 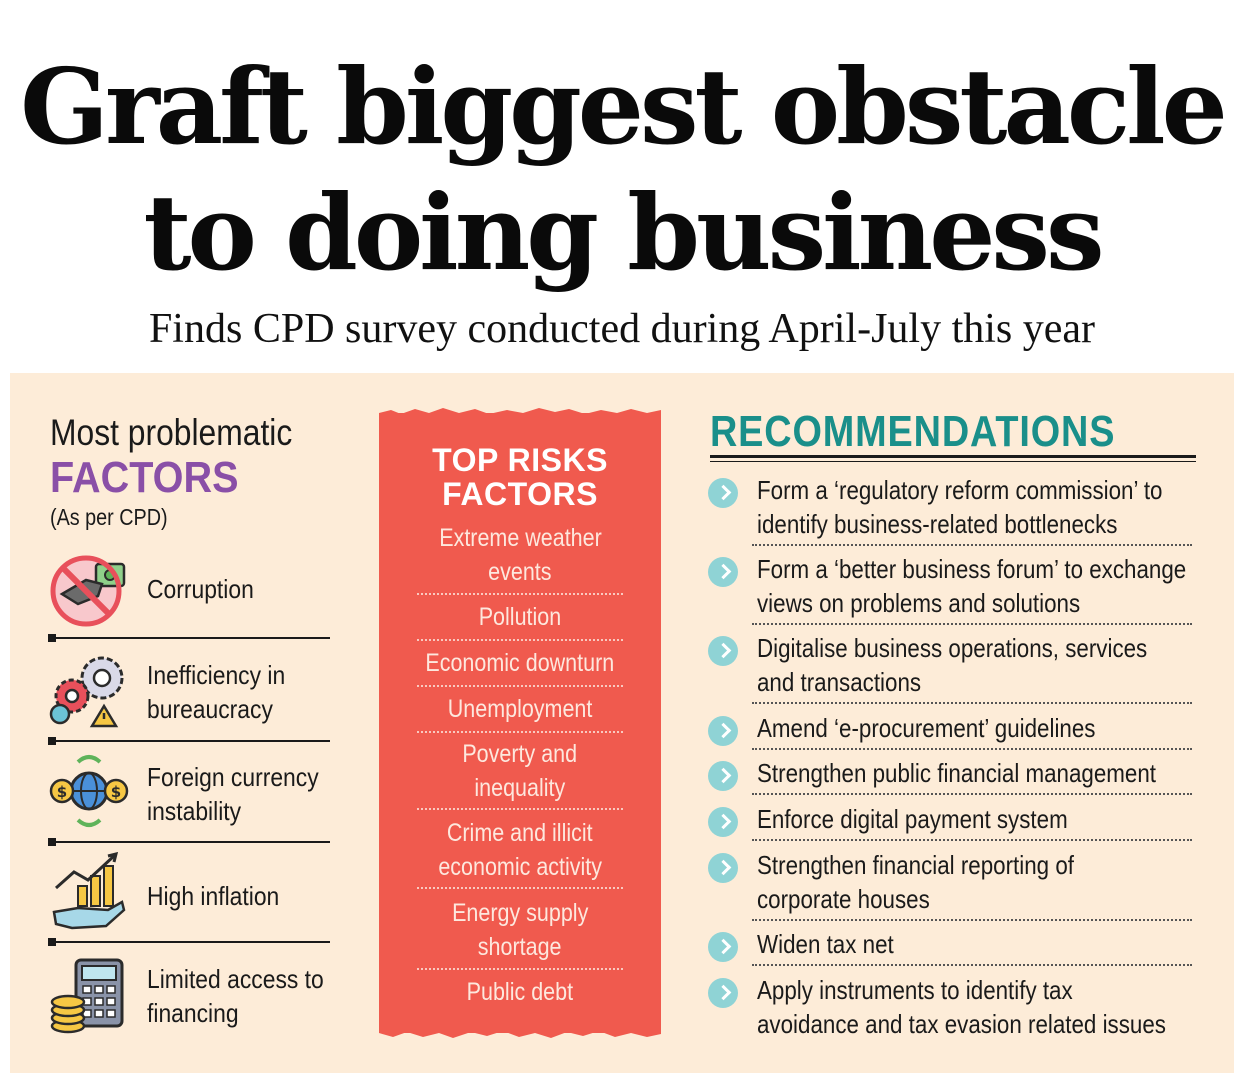 What do you see at coordinates (912, 819) in the screenshot?
I see `recommendation-text: Enforce digital payment system` at bounding box center [912, 819].